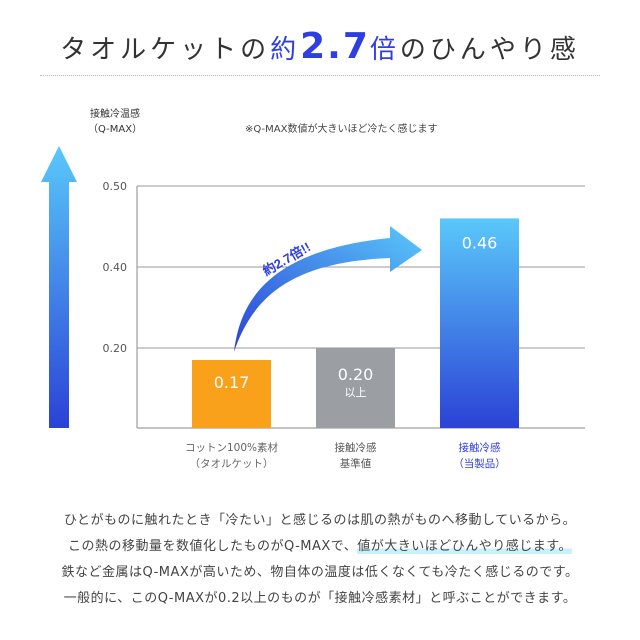  Describe the element at coordinates (320, 572) in the screenshot. I see `description-line: 鉄など金属はQ-MAXが高いため、物自体の温度は低くなくても冷たく感じるのです。` at that location.